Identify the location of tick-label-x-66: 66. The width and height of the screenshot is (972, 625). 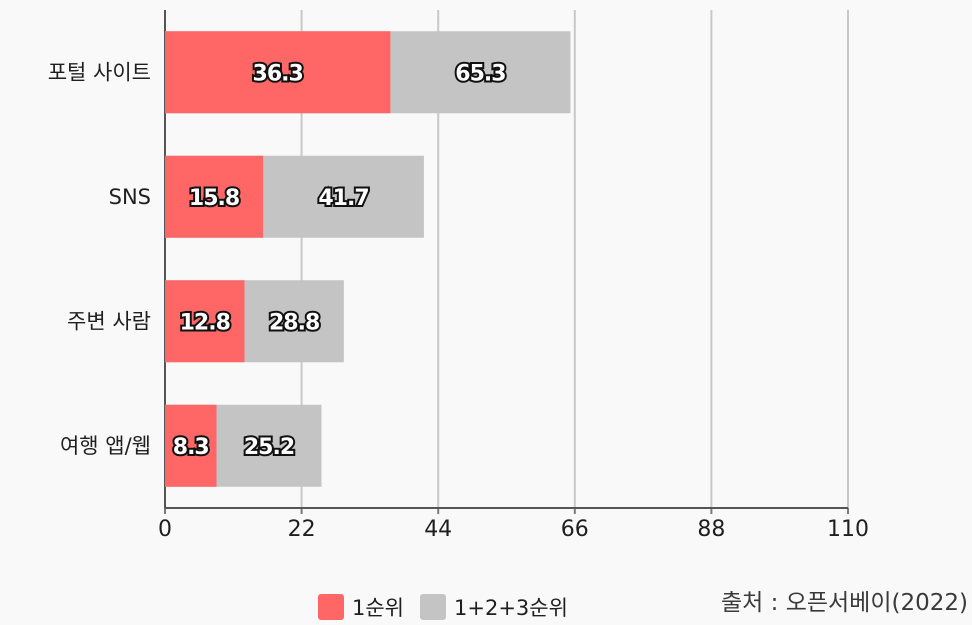
(575, 529).